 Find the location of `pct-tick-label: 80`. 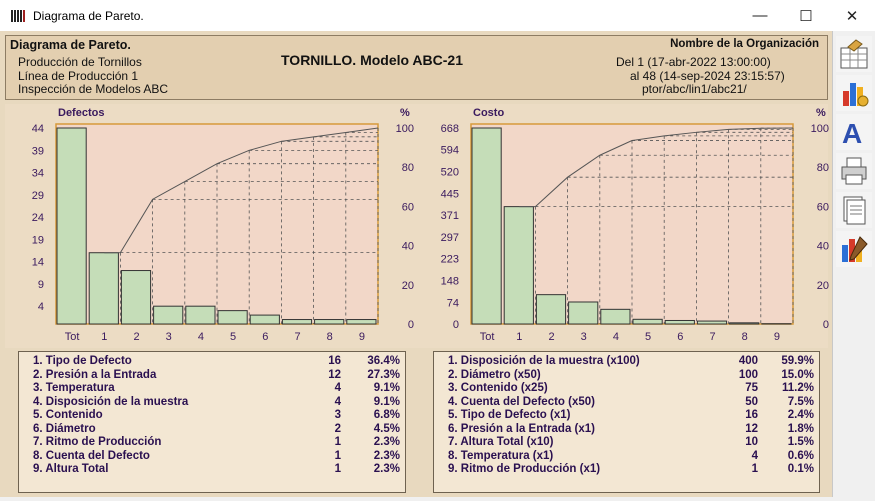

pct-tick-label: 80 is located at coordinates (408, 168).